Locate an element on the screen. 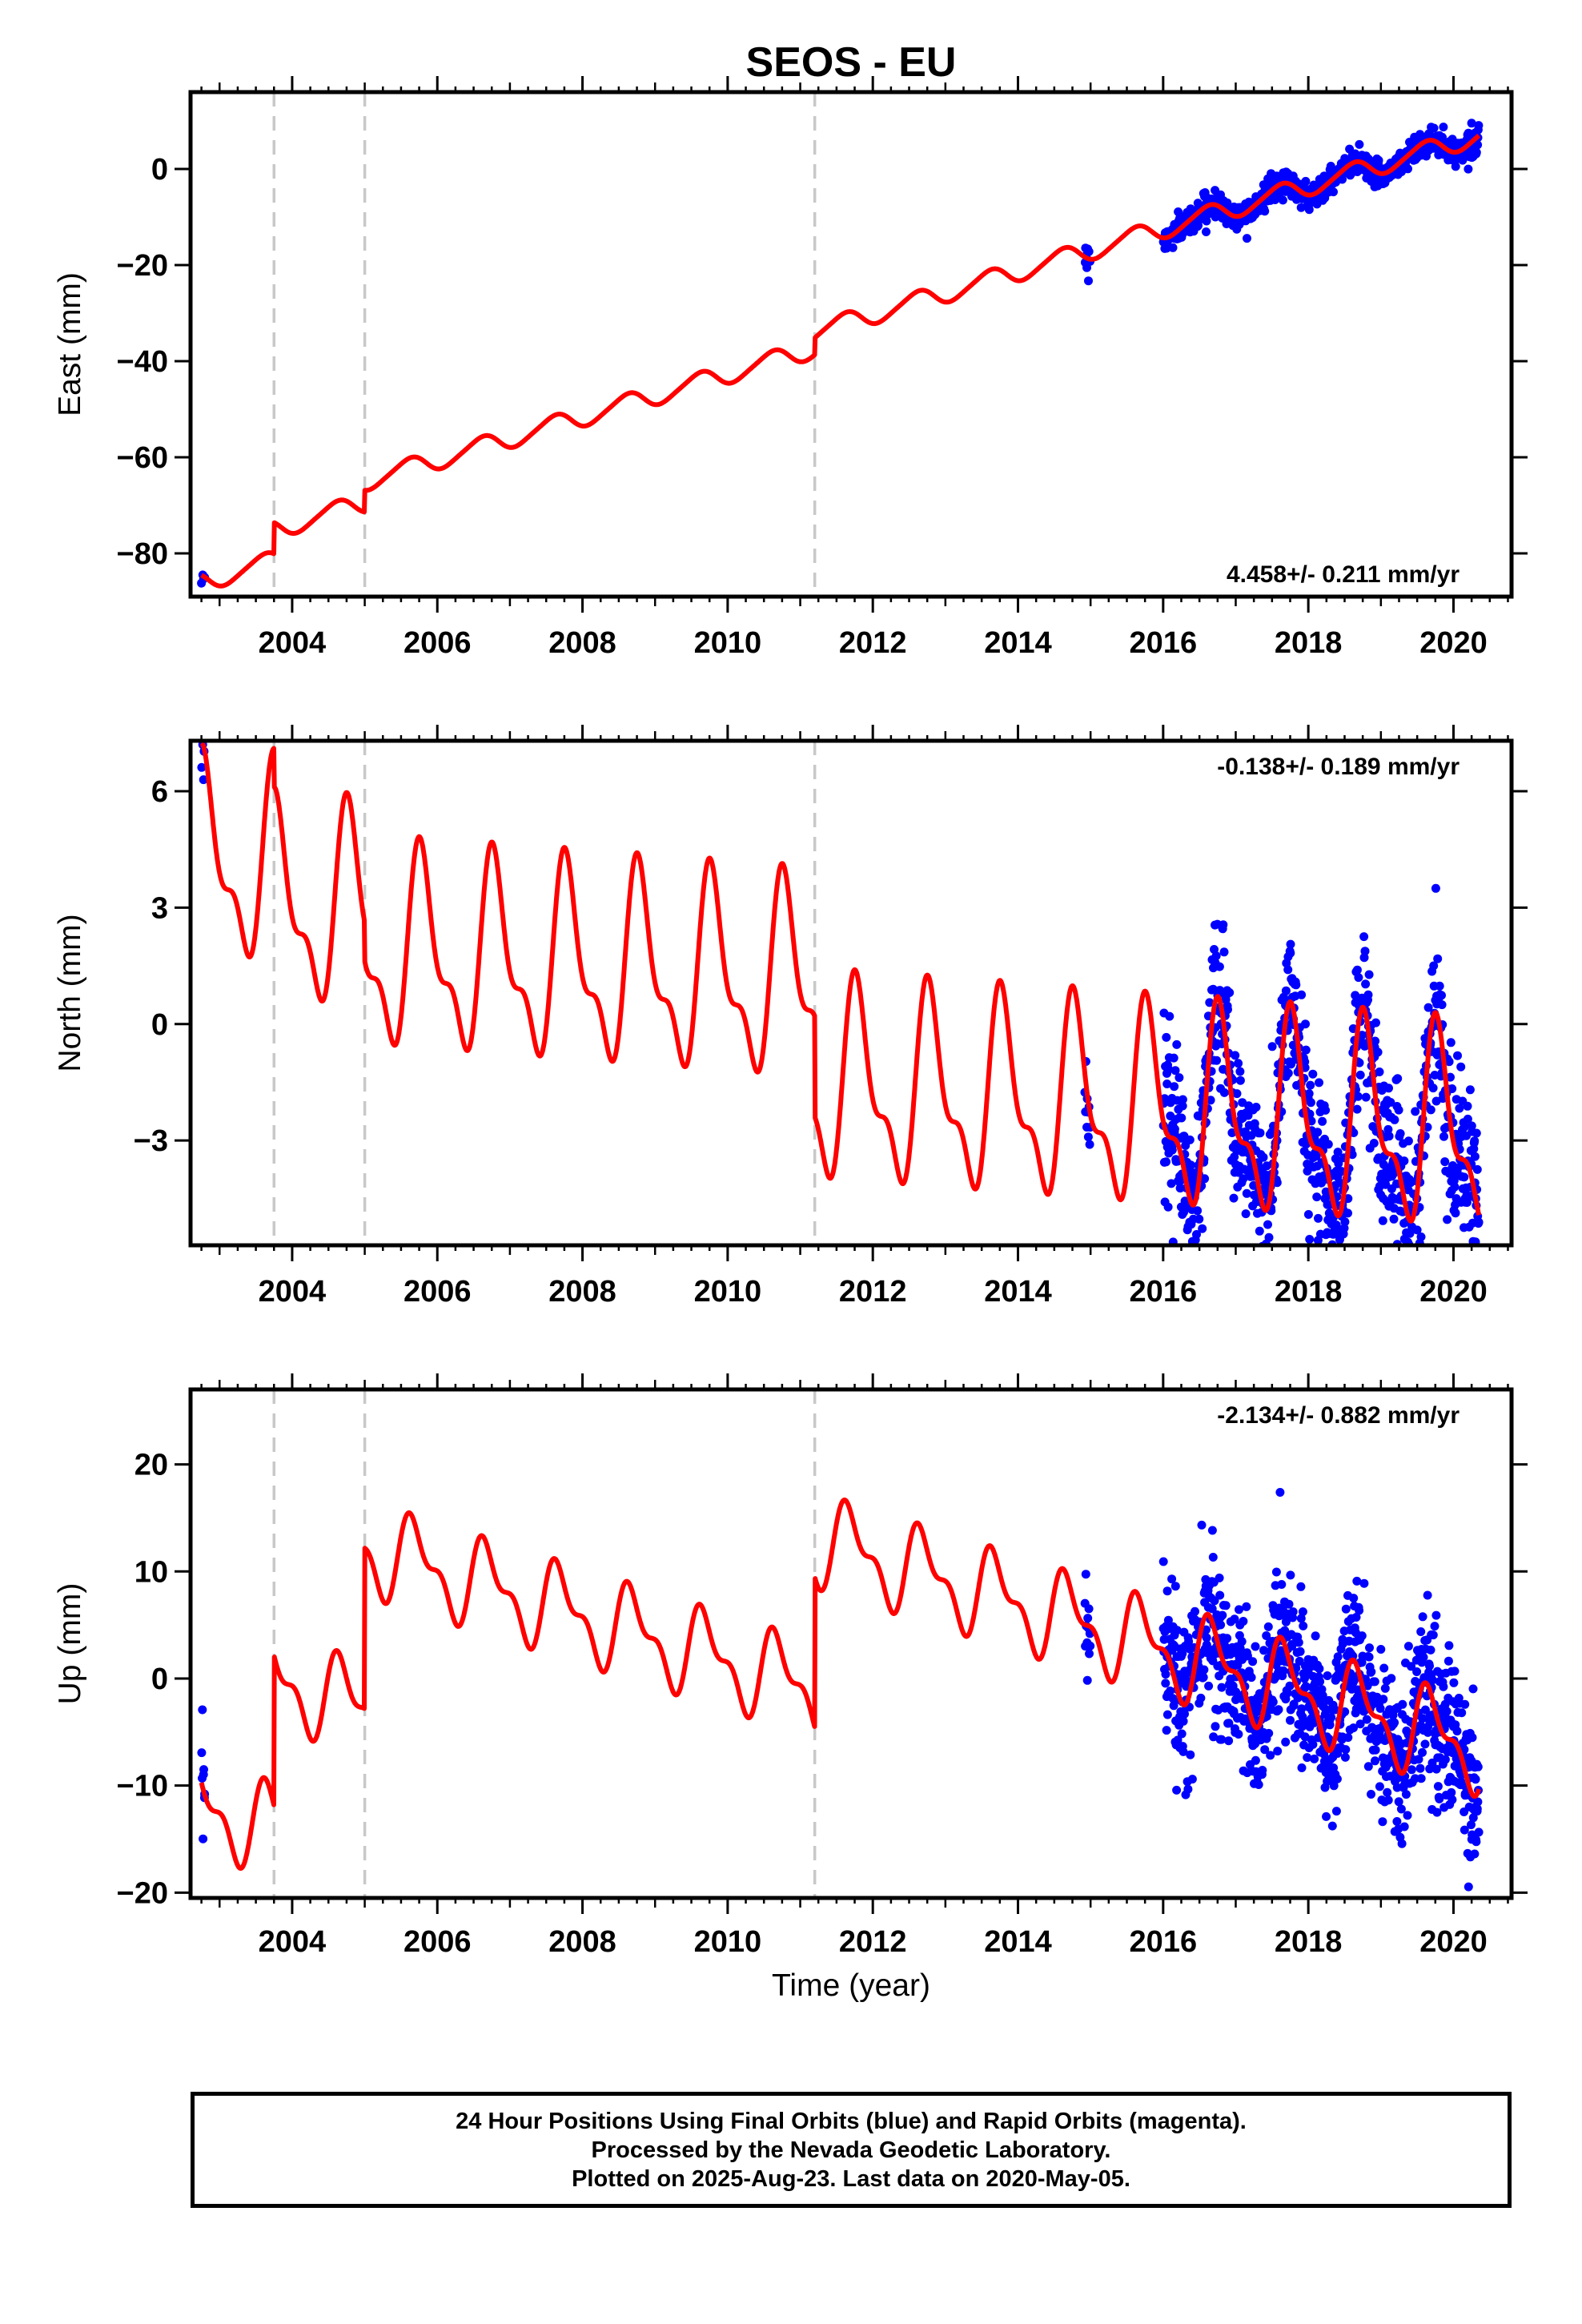  x-tick-label: 2018 is located at coordinates (1309, 1942).